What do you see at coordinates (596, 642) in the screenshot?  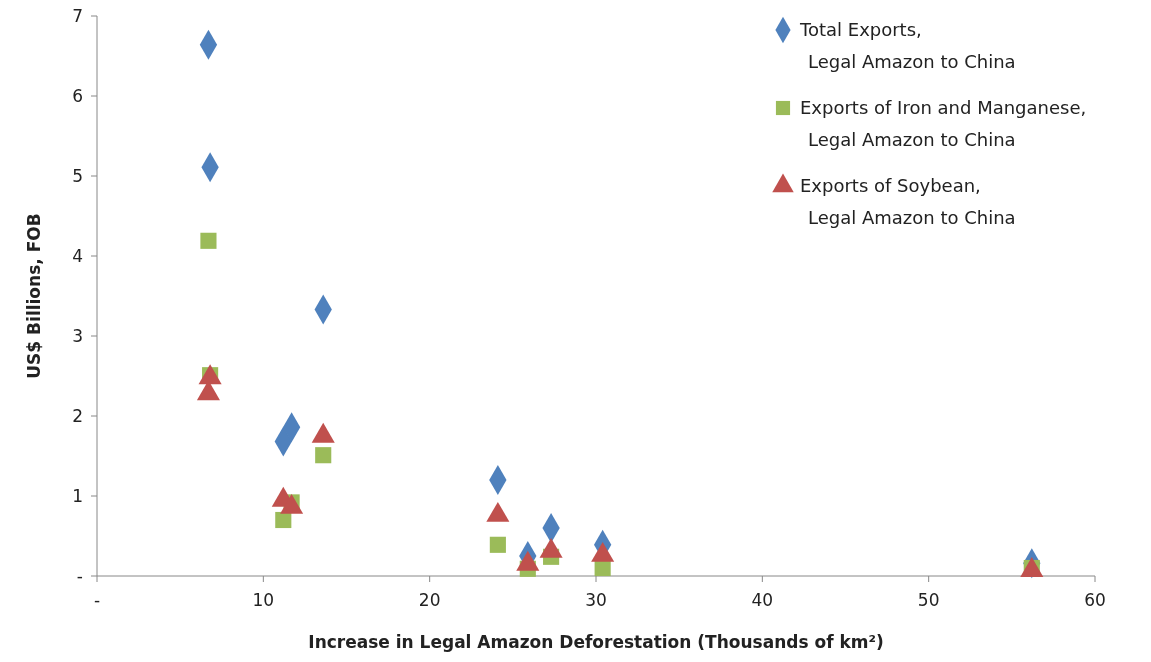 I see `x-axis-title: Increase in Legal Amazon Deforestation (Thousands of km²)` at bounding box center [596, 642].